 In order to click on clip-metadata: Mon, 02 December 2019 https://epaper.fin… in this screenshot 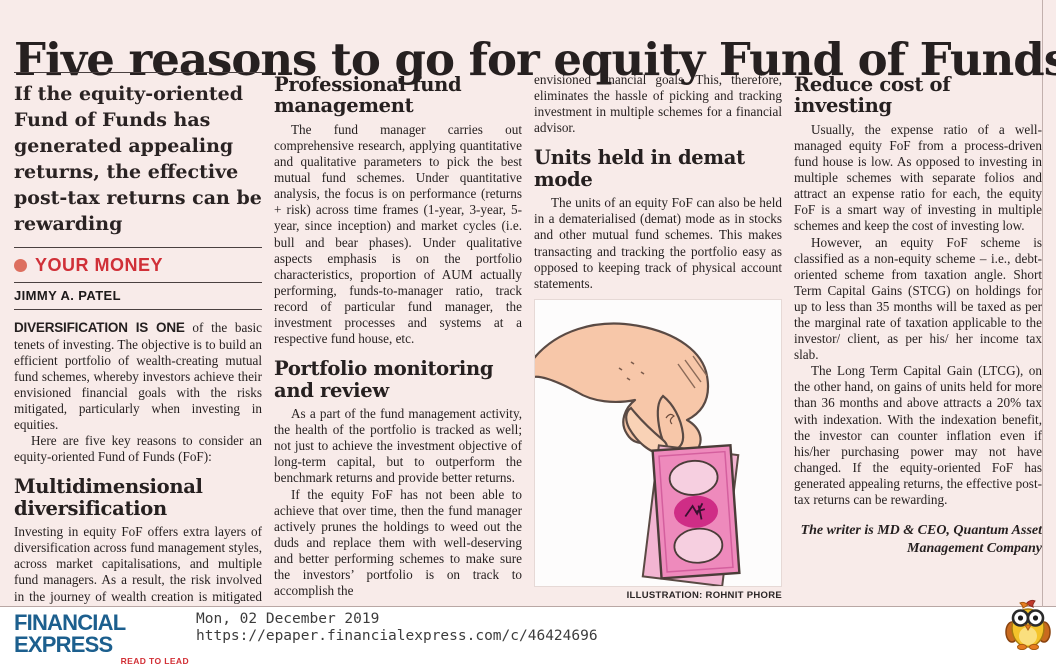, I will do `click(397, 628)`.